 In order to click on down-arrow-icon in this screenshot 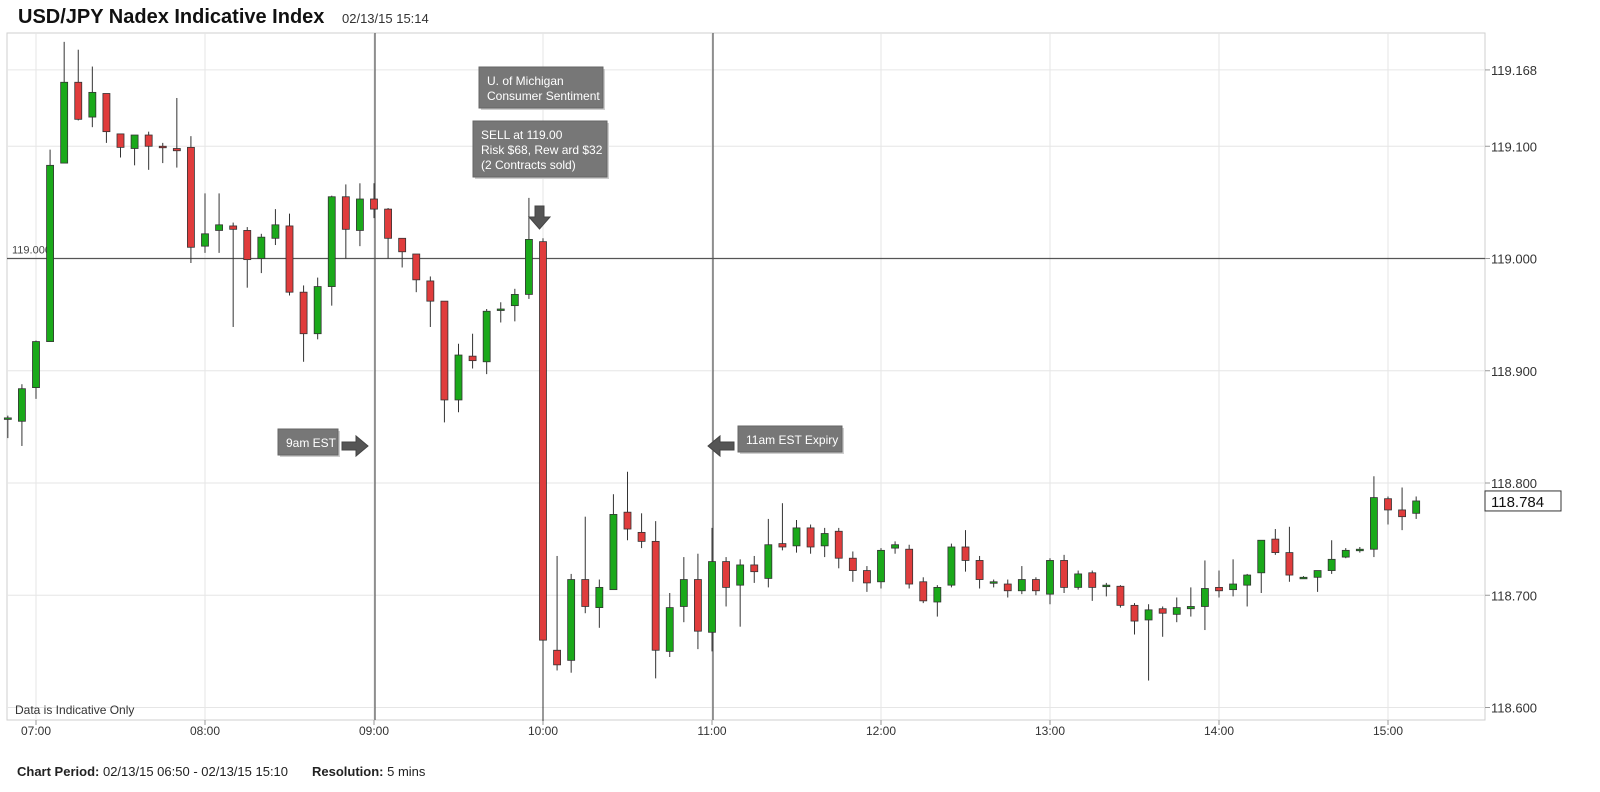, I will do `click(539, 217)`.